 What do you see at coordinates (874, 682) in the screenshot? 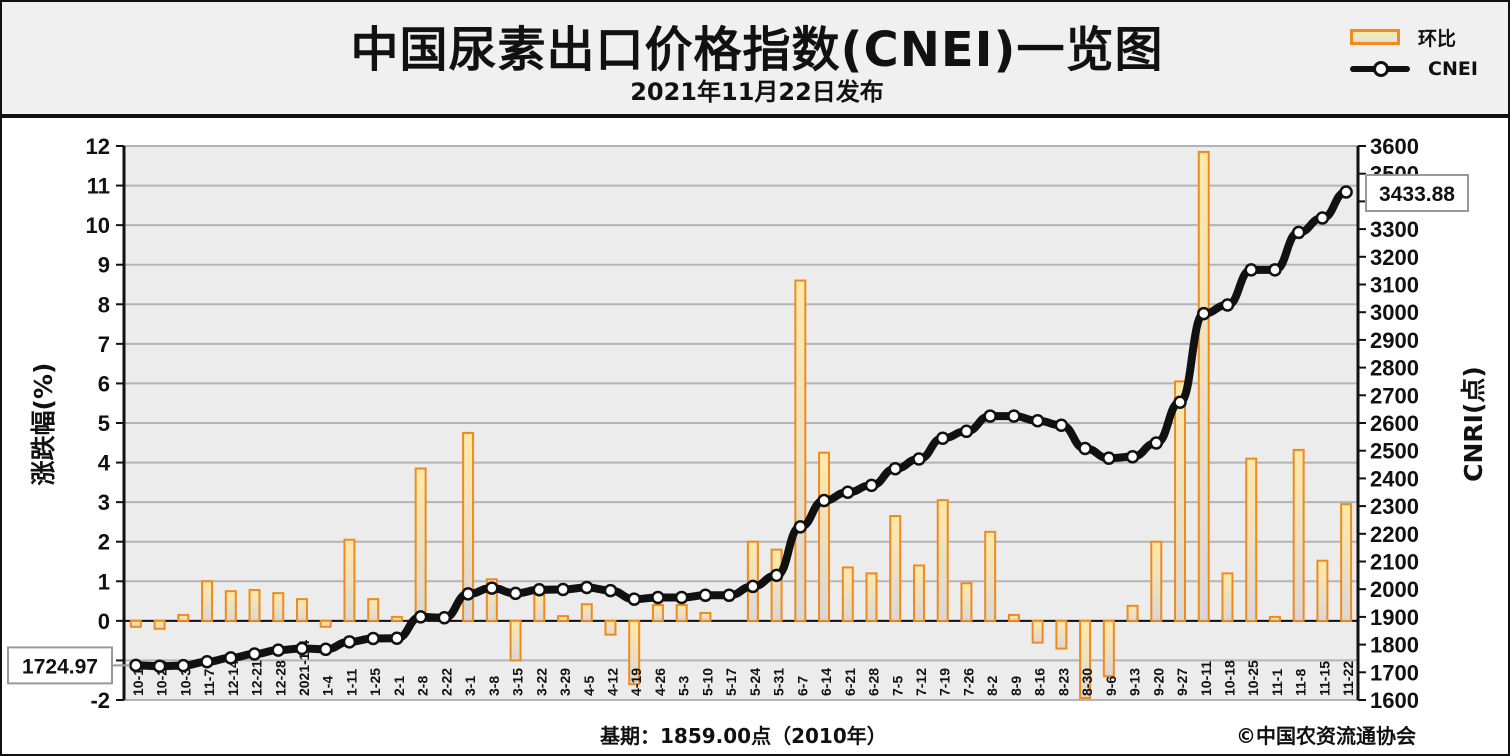
I see `x-axis-tick-label: 6-28` at bounding box center [874, 682].